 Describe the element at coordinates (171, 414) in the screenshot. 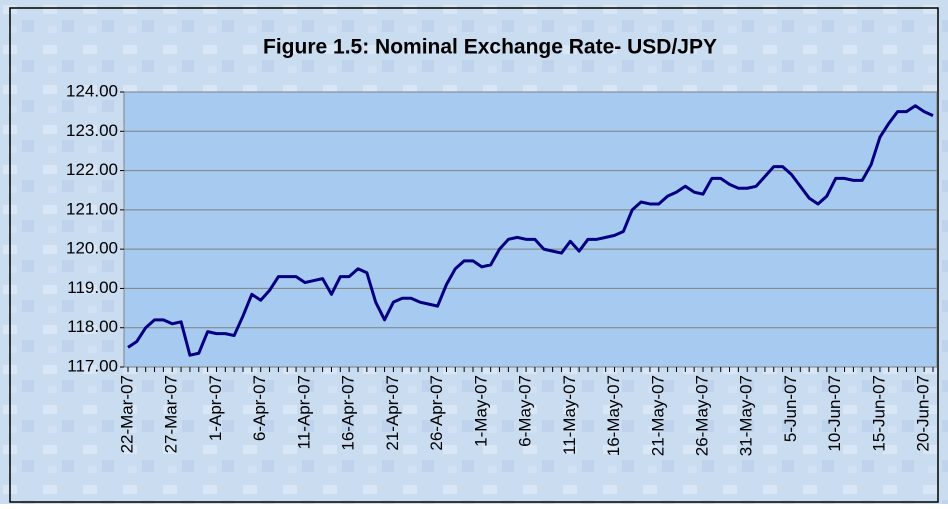

I see `x-tick-label: 27-Mar-07` at that location.